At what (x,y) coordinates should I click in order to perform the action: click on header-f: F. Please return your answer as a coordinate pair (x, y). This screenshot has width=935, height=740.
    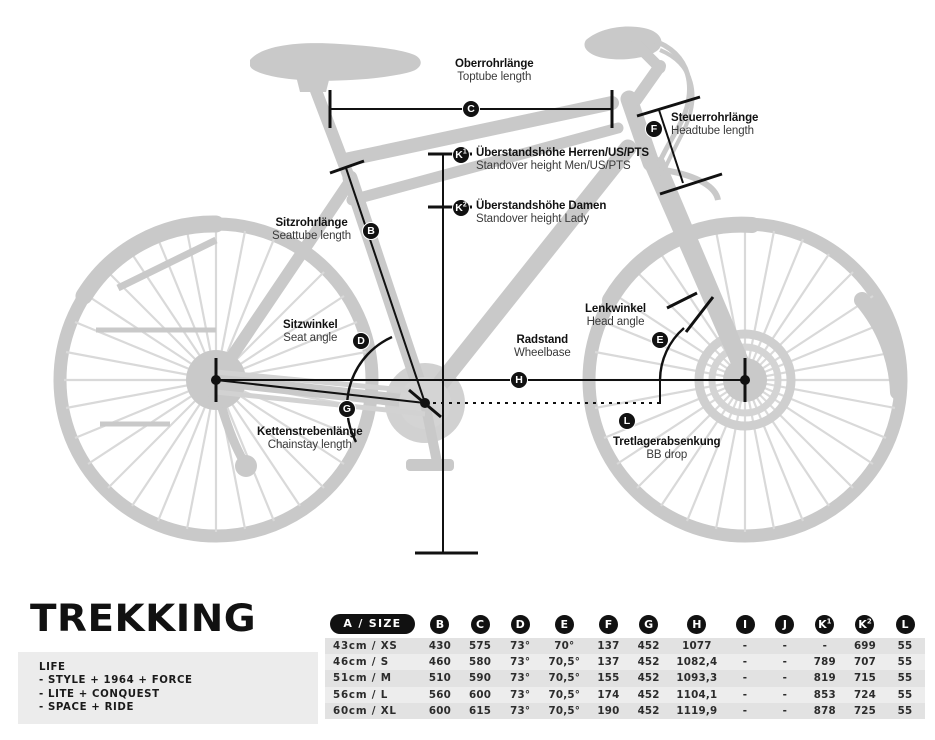
    Looking at the image, I should click on (608, 623).